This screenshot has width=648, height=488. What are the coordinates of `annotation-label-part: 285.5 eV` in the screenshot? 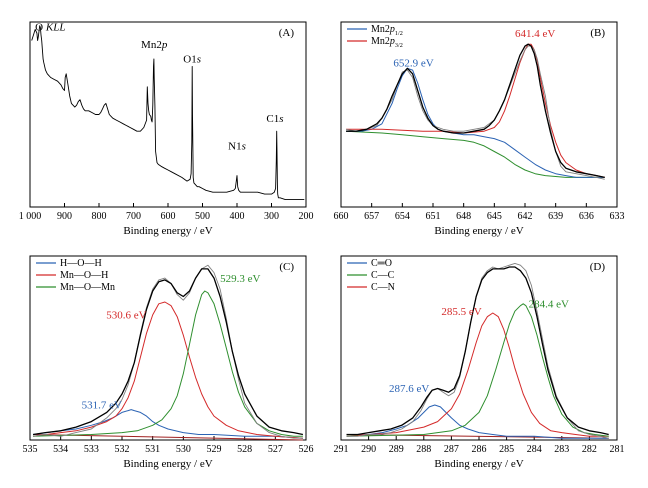 It's located at (461, 312).